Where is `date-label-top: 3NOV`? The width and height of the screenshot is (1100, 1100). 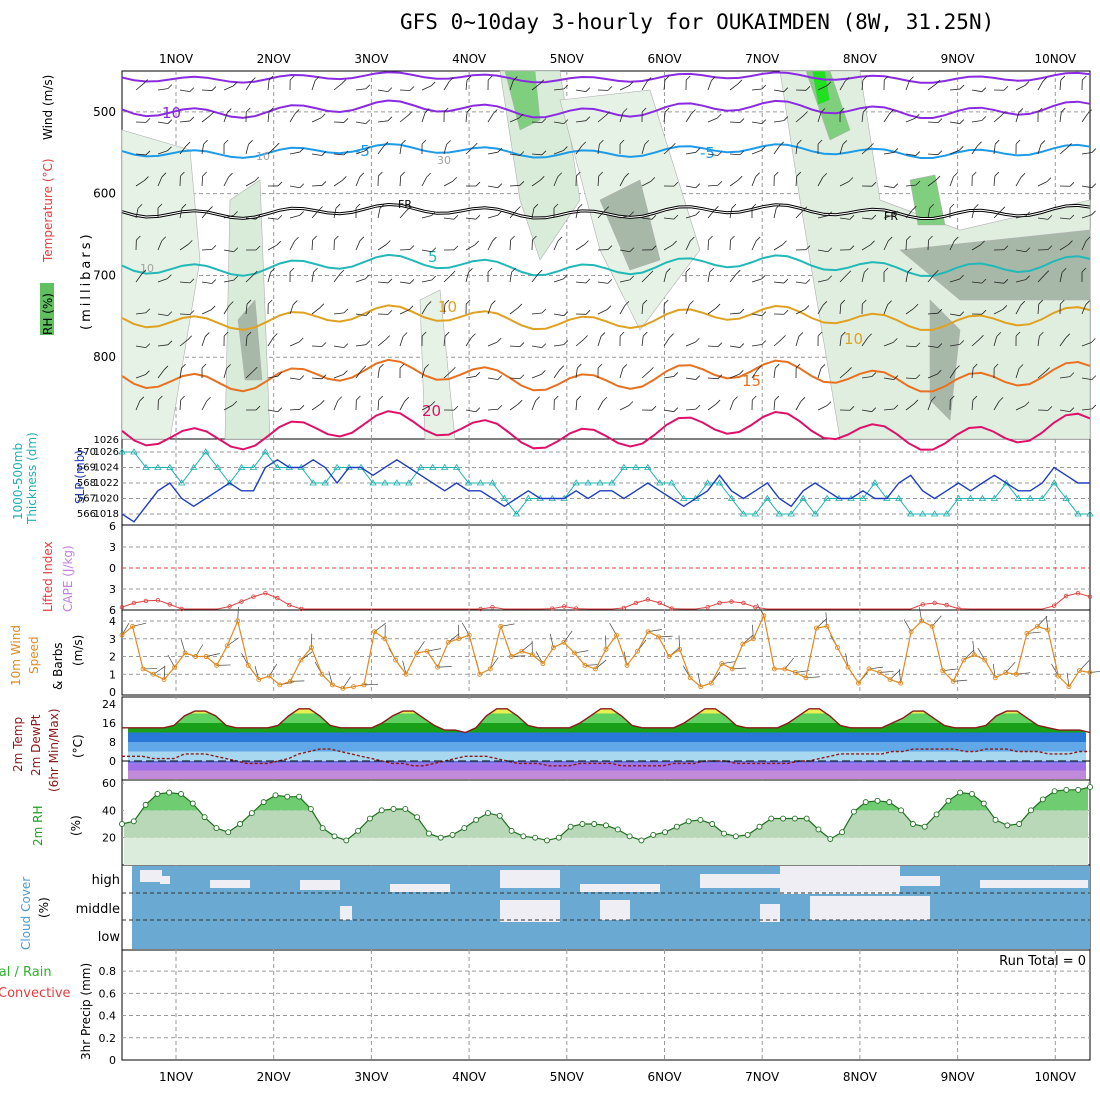
date-label-top: 3NOV is located at coordinates (371, 59).